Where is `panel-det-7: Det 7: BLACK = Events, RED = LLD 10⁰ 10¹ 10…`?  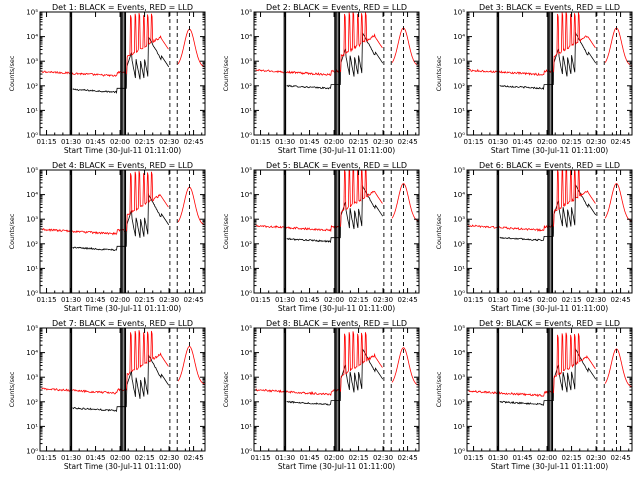 panel-det-7: Det 7: BLACK = Events, RED = LLD 10⁰ 10¹ 10… is located at coordinates (107, 395).